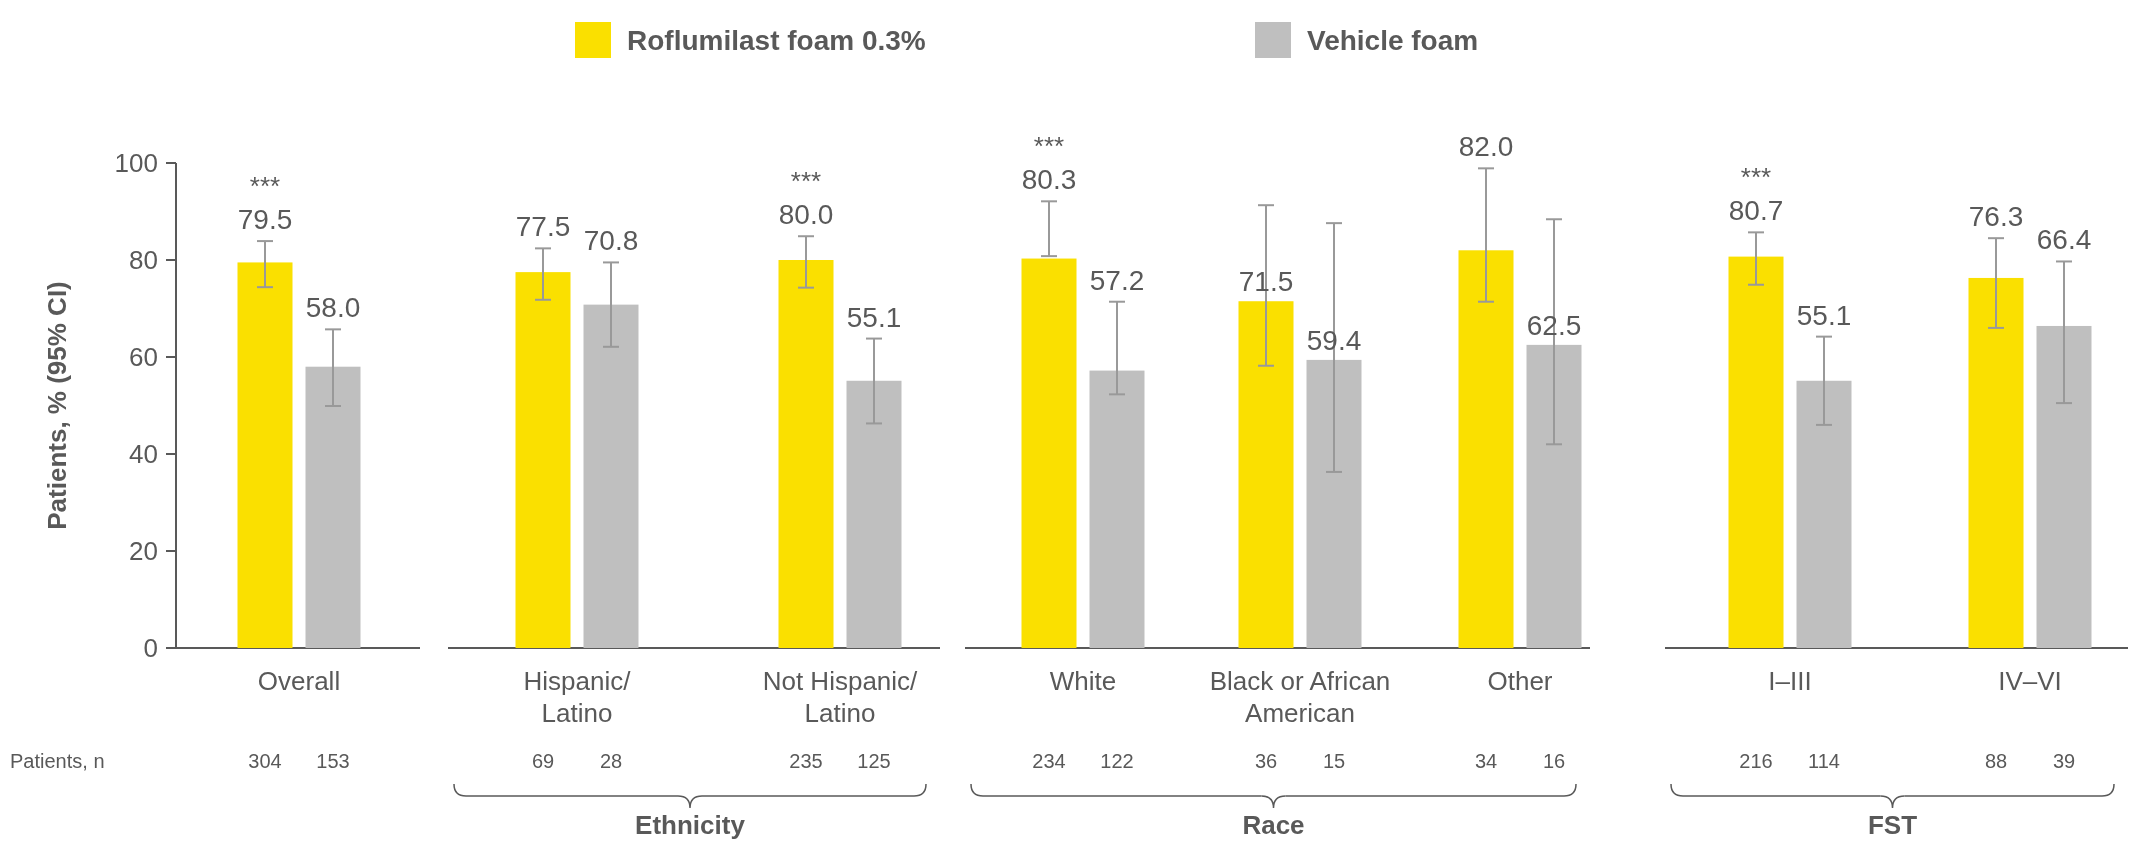 This screenshot has height=847, width=2136. I want to click on data-label: 58.0, so click(333, 308).